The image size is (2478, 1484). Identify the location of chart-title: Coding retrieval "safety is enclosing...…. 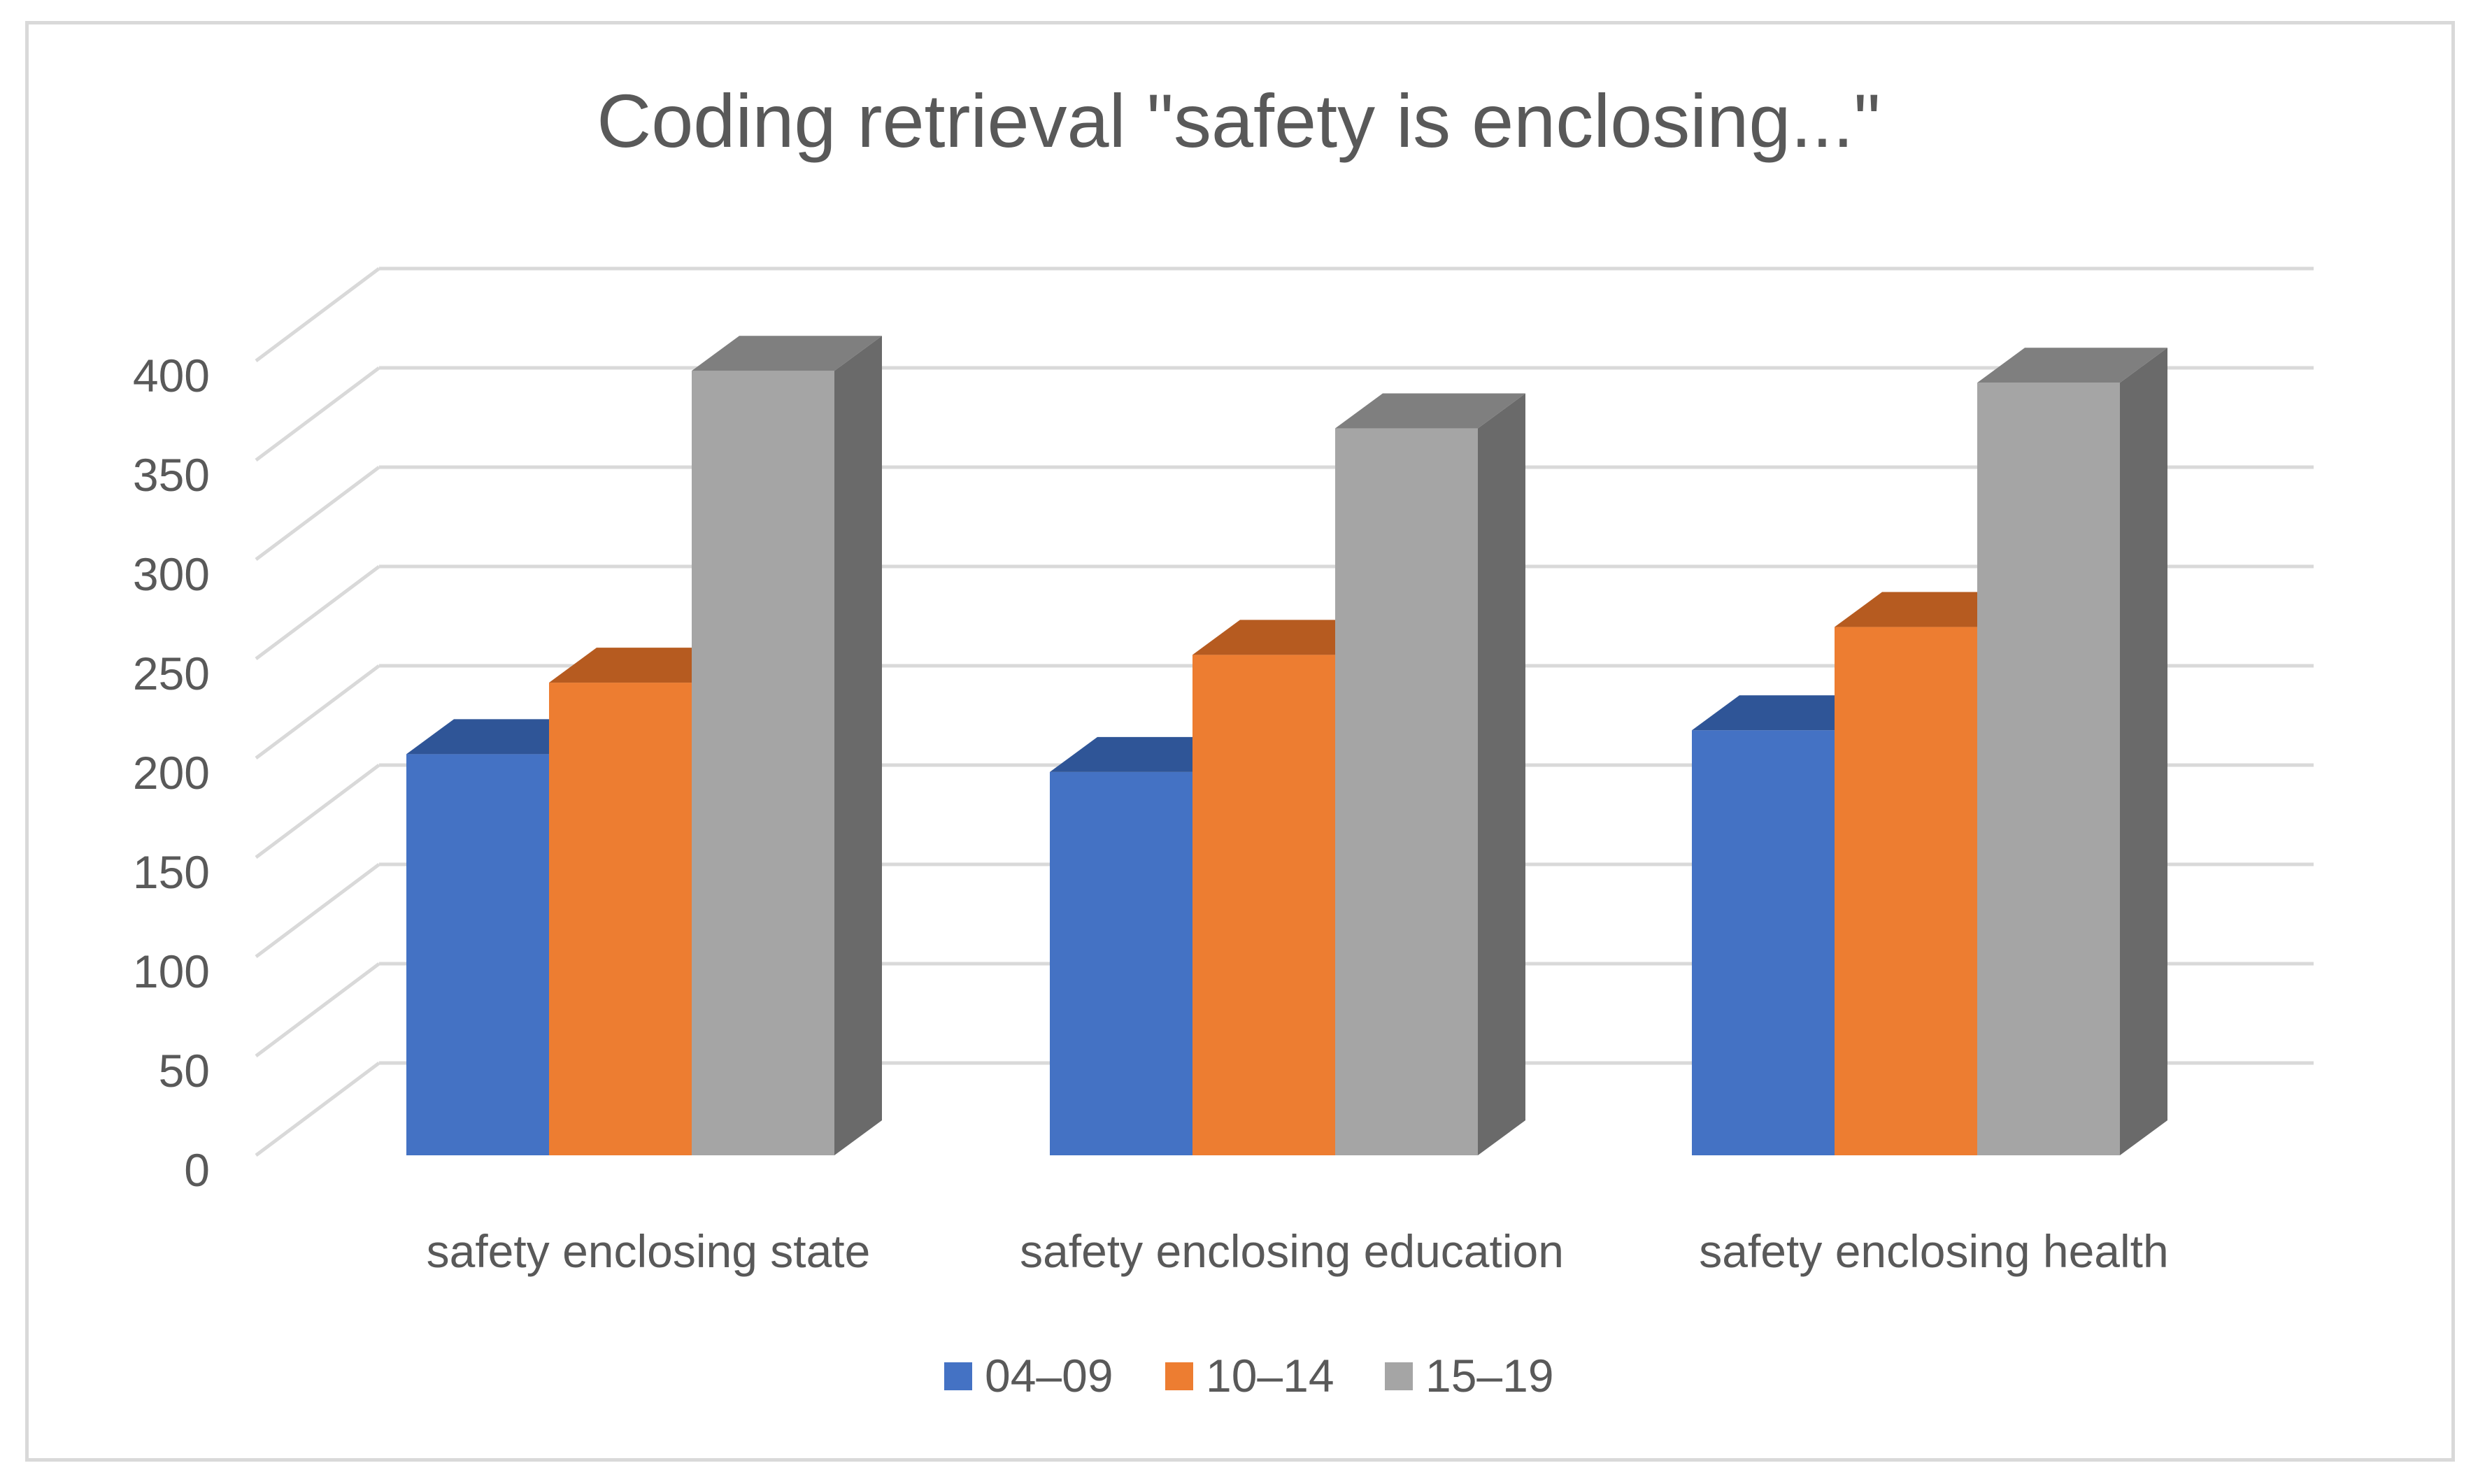
(1239, 121).